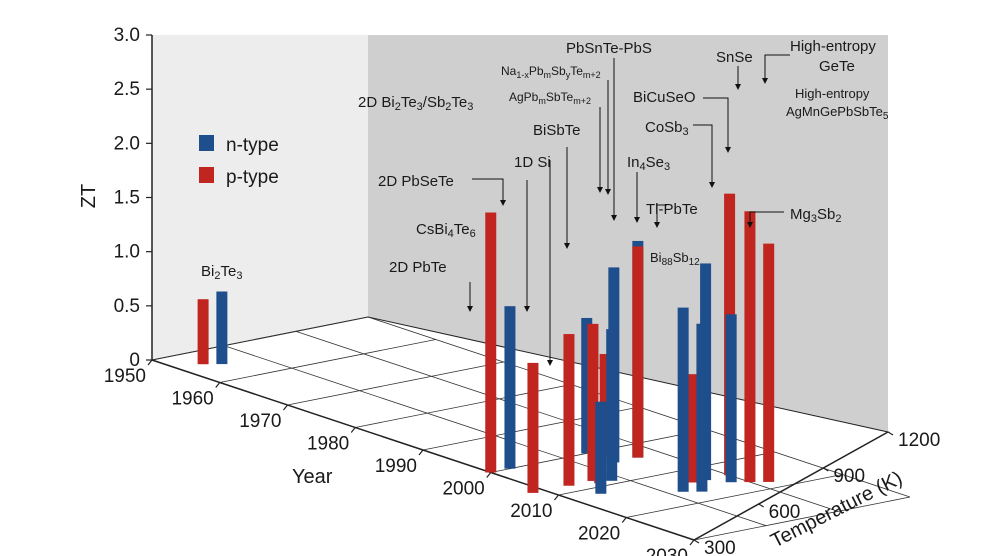 The height and width of the screenshot is (556, 987). Describe the element at coordinates (694, 428) in the screenshot. I see `bar-p-type` at that location.